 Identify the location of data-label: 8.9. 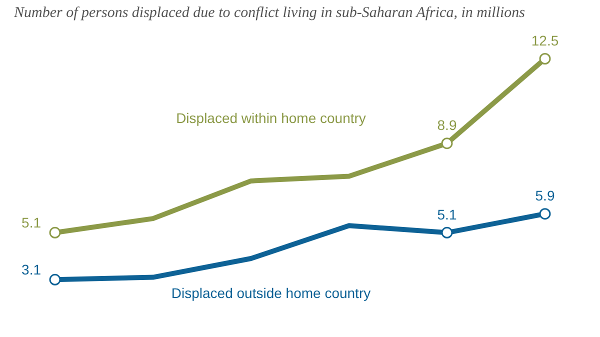
(447, 125).